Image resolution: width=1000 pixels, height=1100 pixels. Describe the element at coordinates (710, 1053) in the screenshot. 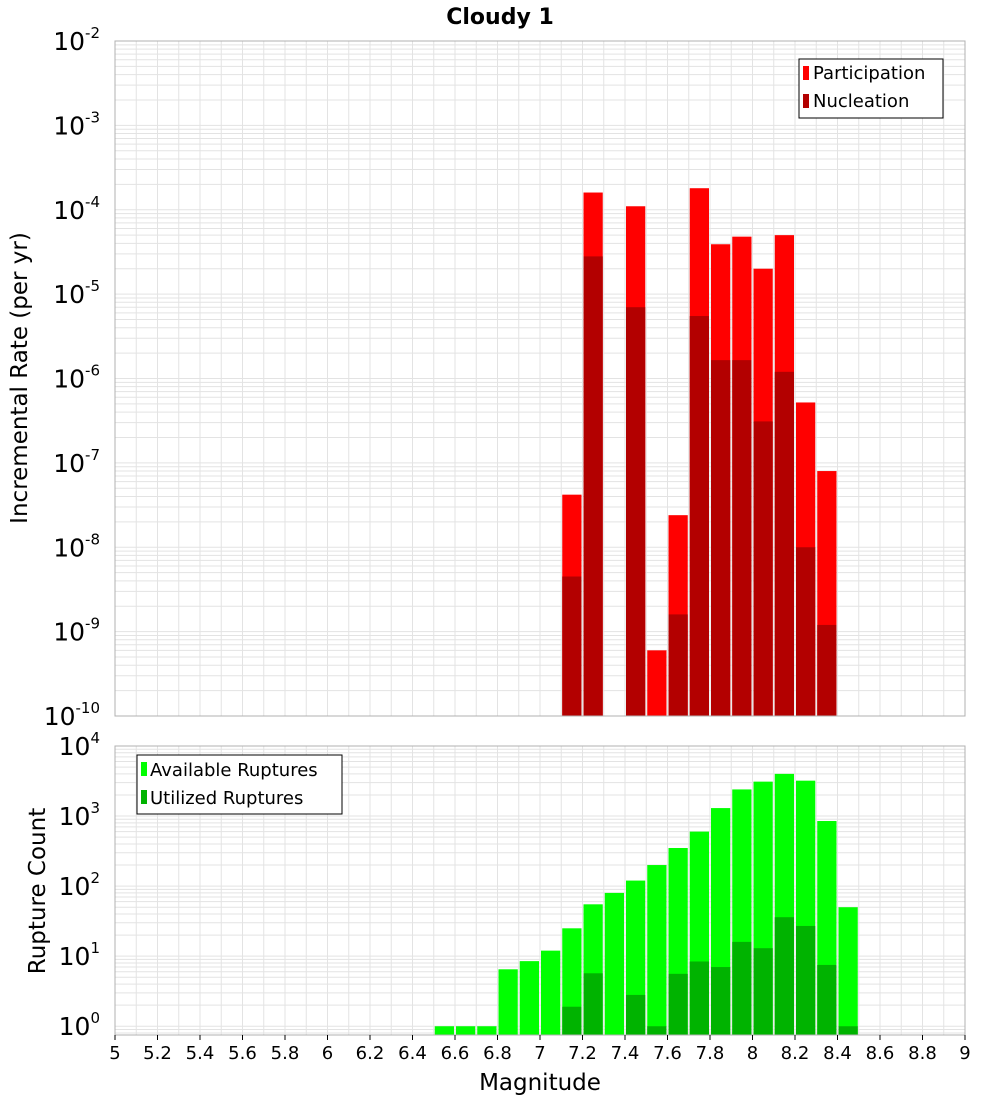

I see `x-tick-label: 7.8` at that location.